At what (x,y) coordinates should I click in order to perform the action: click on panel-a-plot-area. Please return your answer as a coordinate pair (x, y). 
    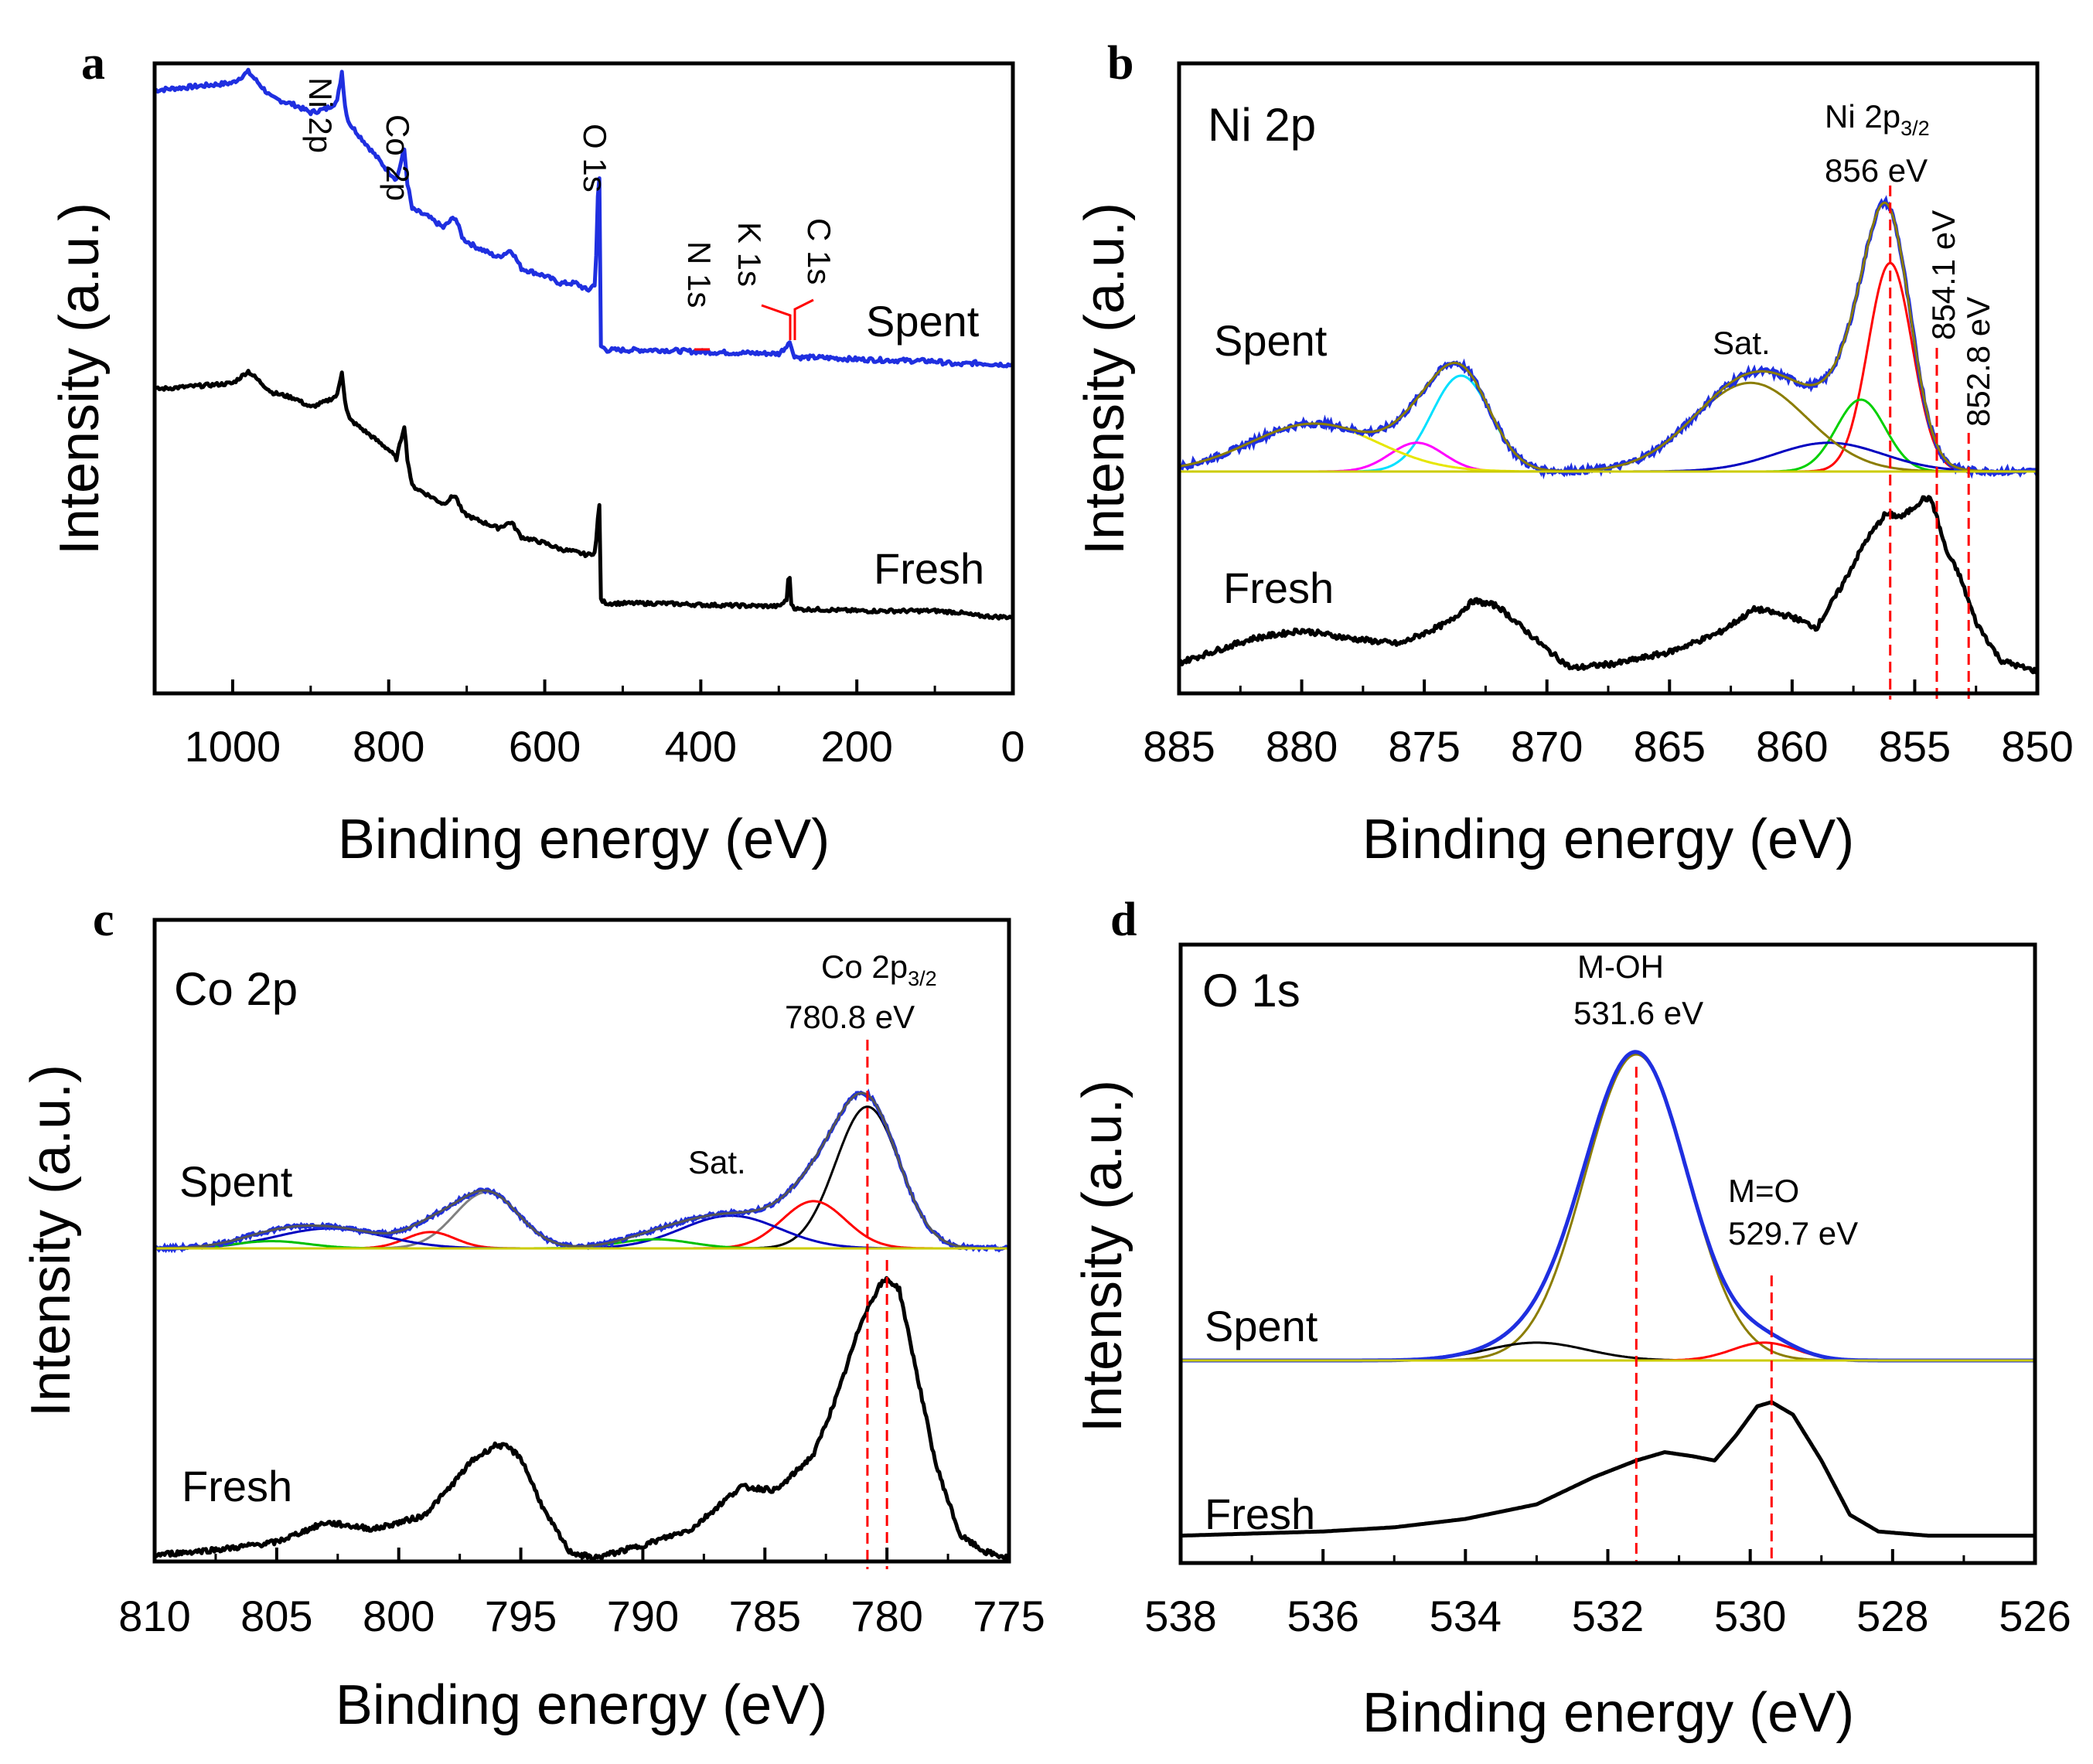
    Looking at the image, I should click on (584, 344).